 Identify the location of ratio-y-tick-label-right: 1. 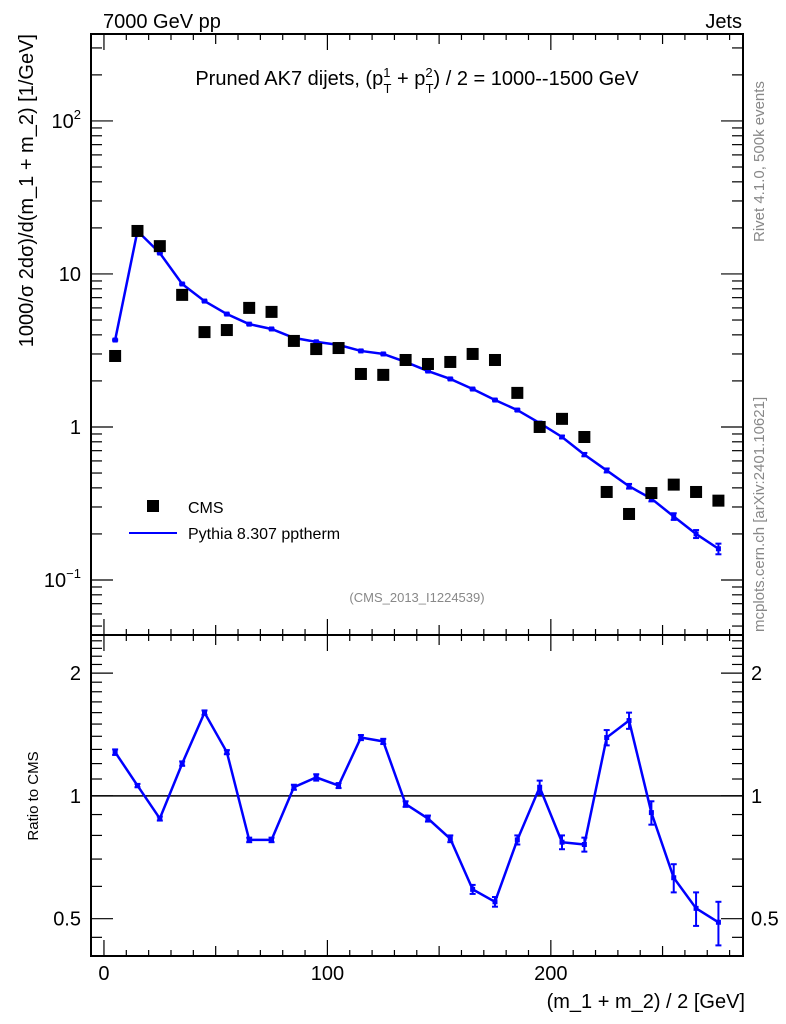
(756, 797).